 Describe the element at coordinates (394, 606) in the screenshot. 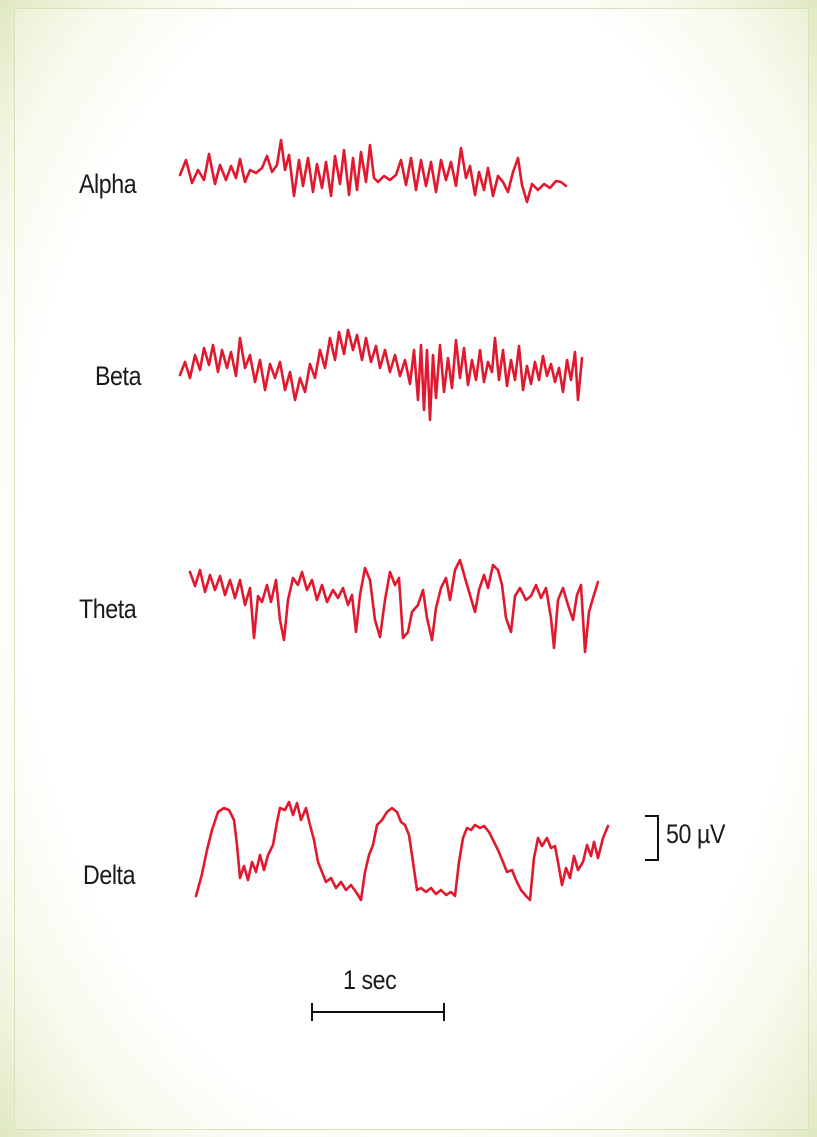

I see `theta-wave` at that location.